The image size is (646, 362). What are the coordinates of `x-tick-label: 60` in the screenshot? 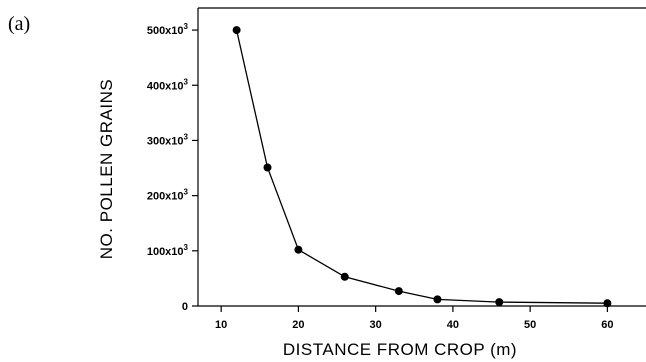 It's located at (607, 325).